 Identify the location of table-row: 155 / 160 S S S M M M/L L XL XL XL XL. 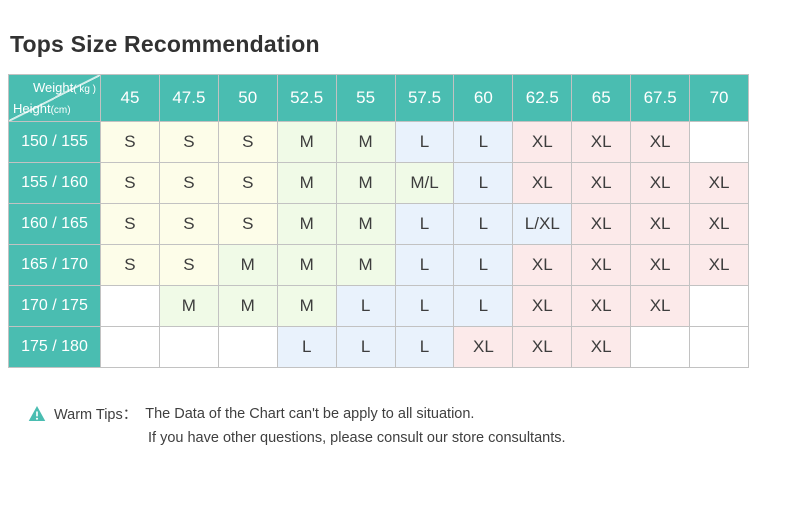
(378, 183).